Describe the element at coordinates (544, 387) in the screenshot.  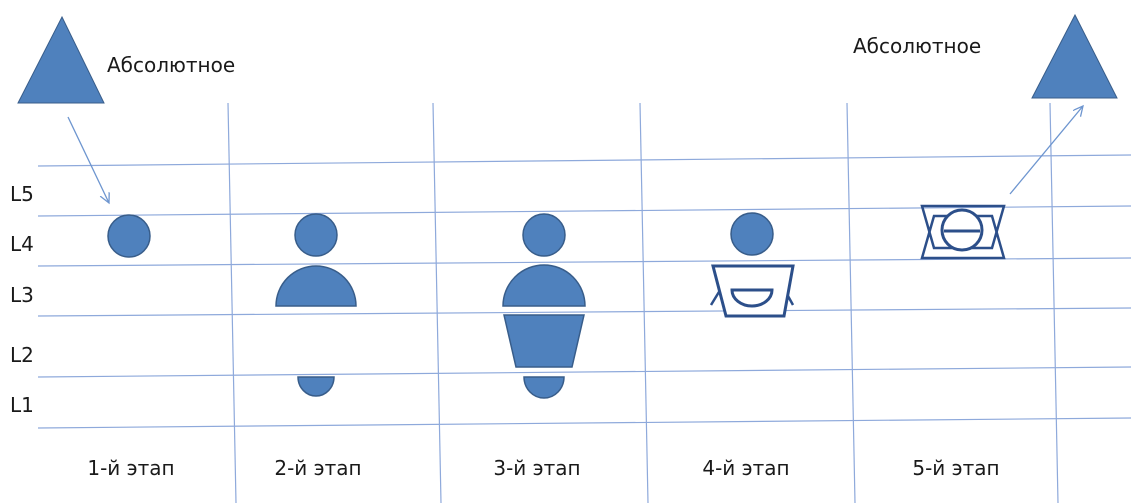
I see `stage3-base` at that location.